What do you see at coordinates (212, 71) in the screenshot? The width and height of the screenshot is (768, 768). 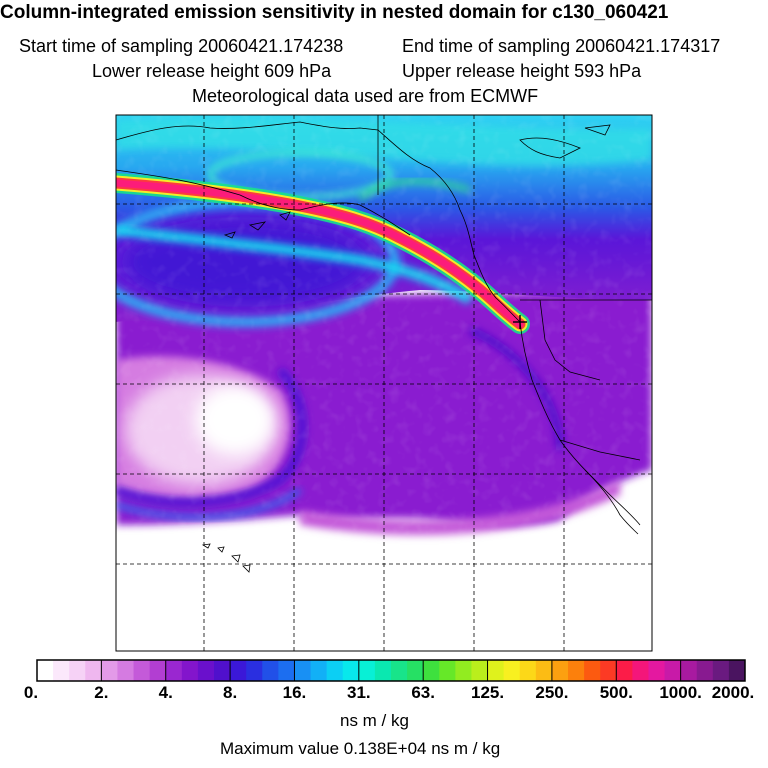 I see `lower-release-height-label: Lower release height 609 hPa` at bounding box center [212, 71].